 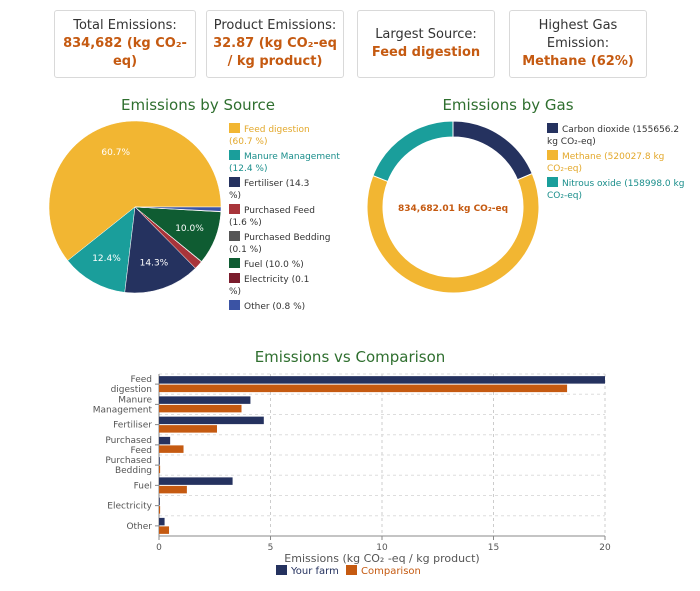 What do you see at coordinates (106, 259) in the screenshot?
I see `pie-slice-label: 12.4%` at bounding box center [106, 259].